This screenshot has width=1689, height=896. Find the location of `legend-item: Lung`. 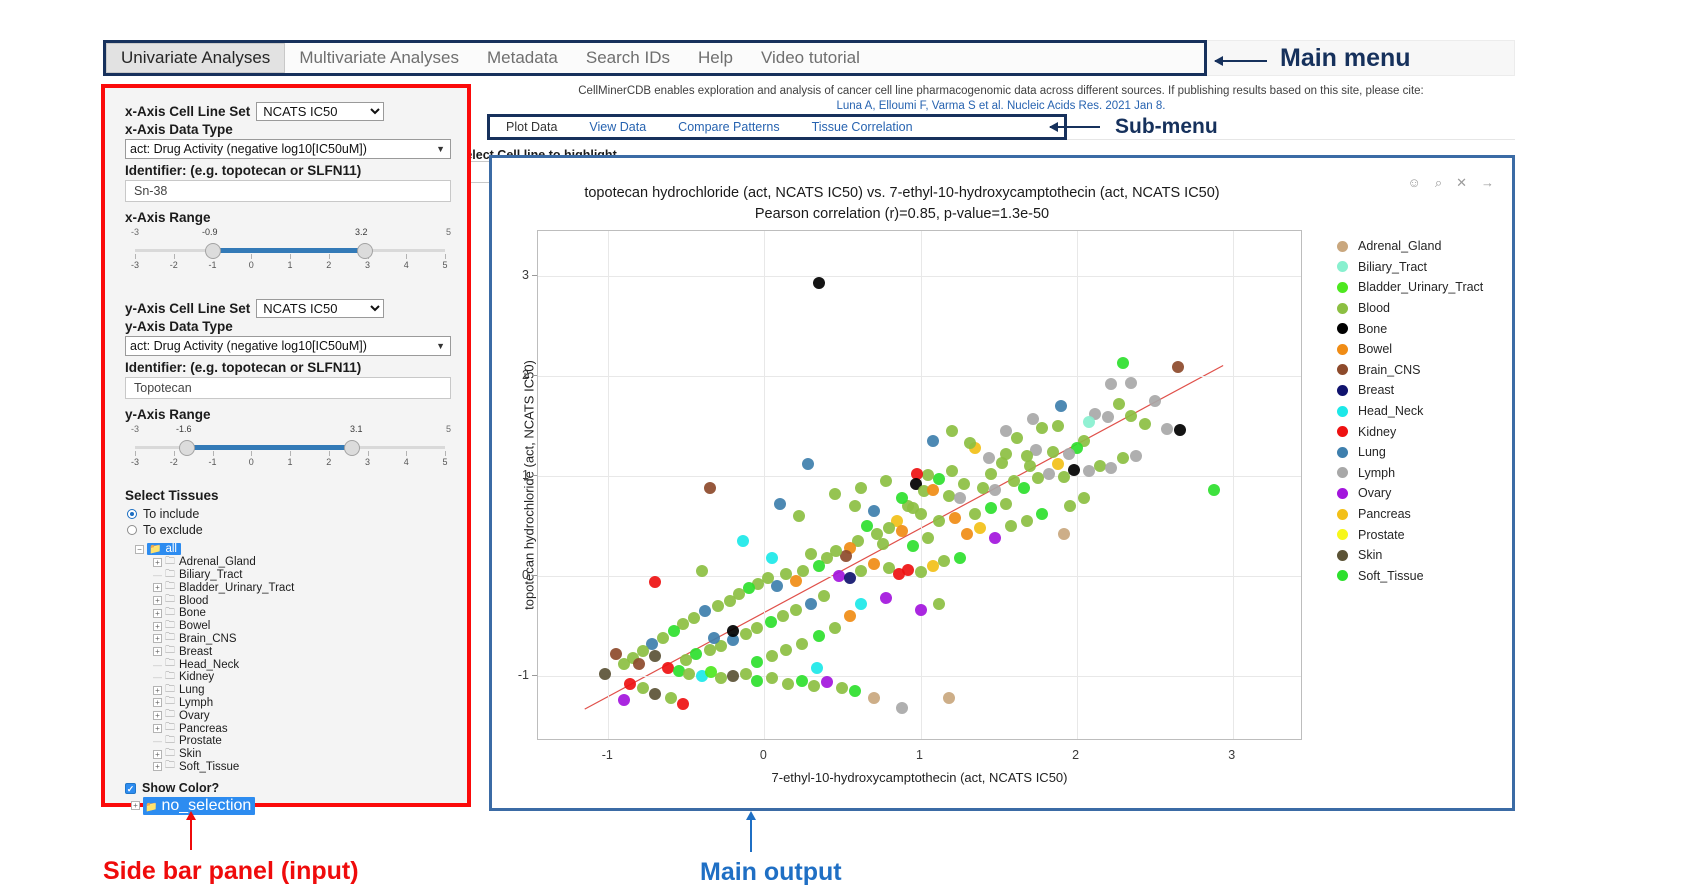

legend-item: Lung is located at coordinates (1424, 452).